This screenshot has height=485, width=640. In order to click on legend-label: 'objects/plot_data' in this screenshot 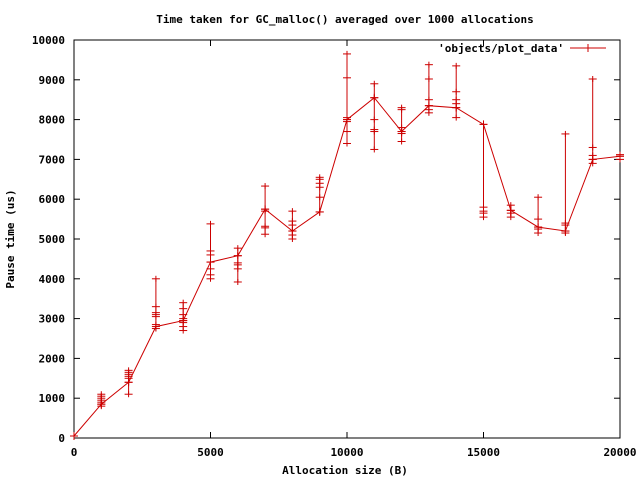, I will do `click(501, 48)`.